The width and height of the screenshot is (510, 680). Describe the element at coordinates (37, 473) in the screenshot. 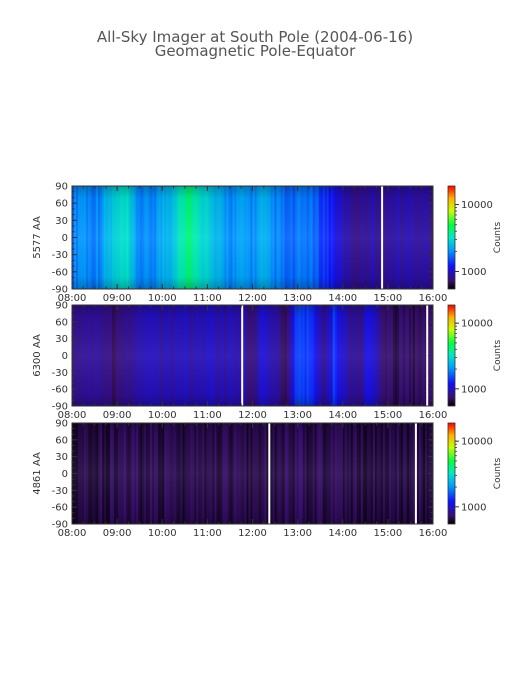

I see `y-axis-label: 4861 AA` at that location.